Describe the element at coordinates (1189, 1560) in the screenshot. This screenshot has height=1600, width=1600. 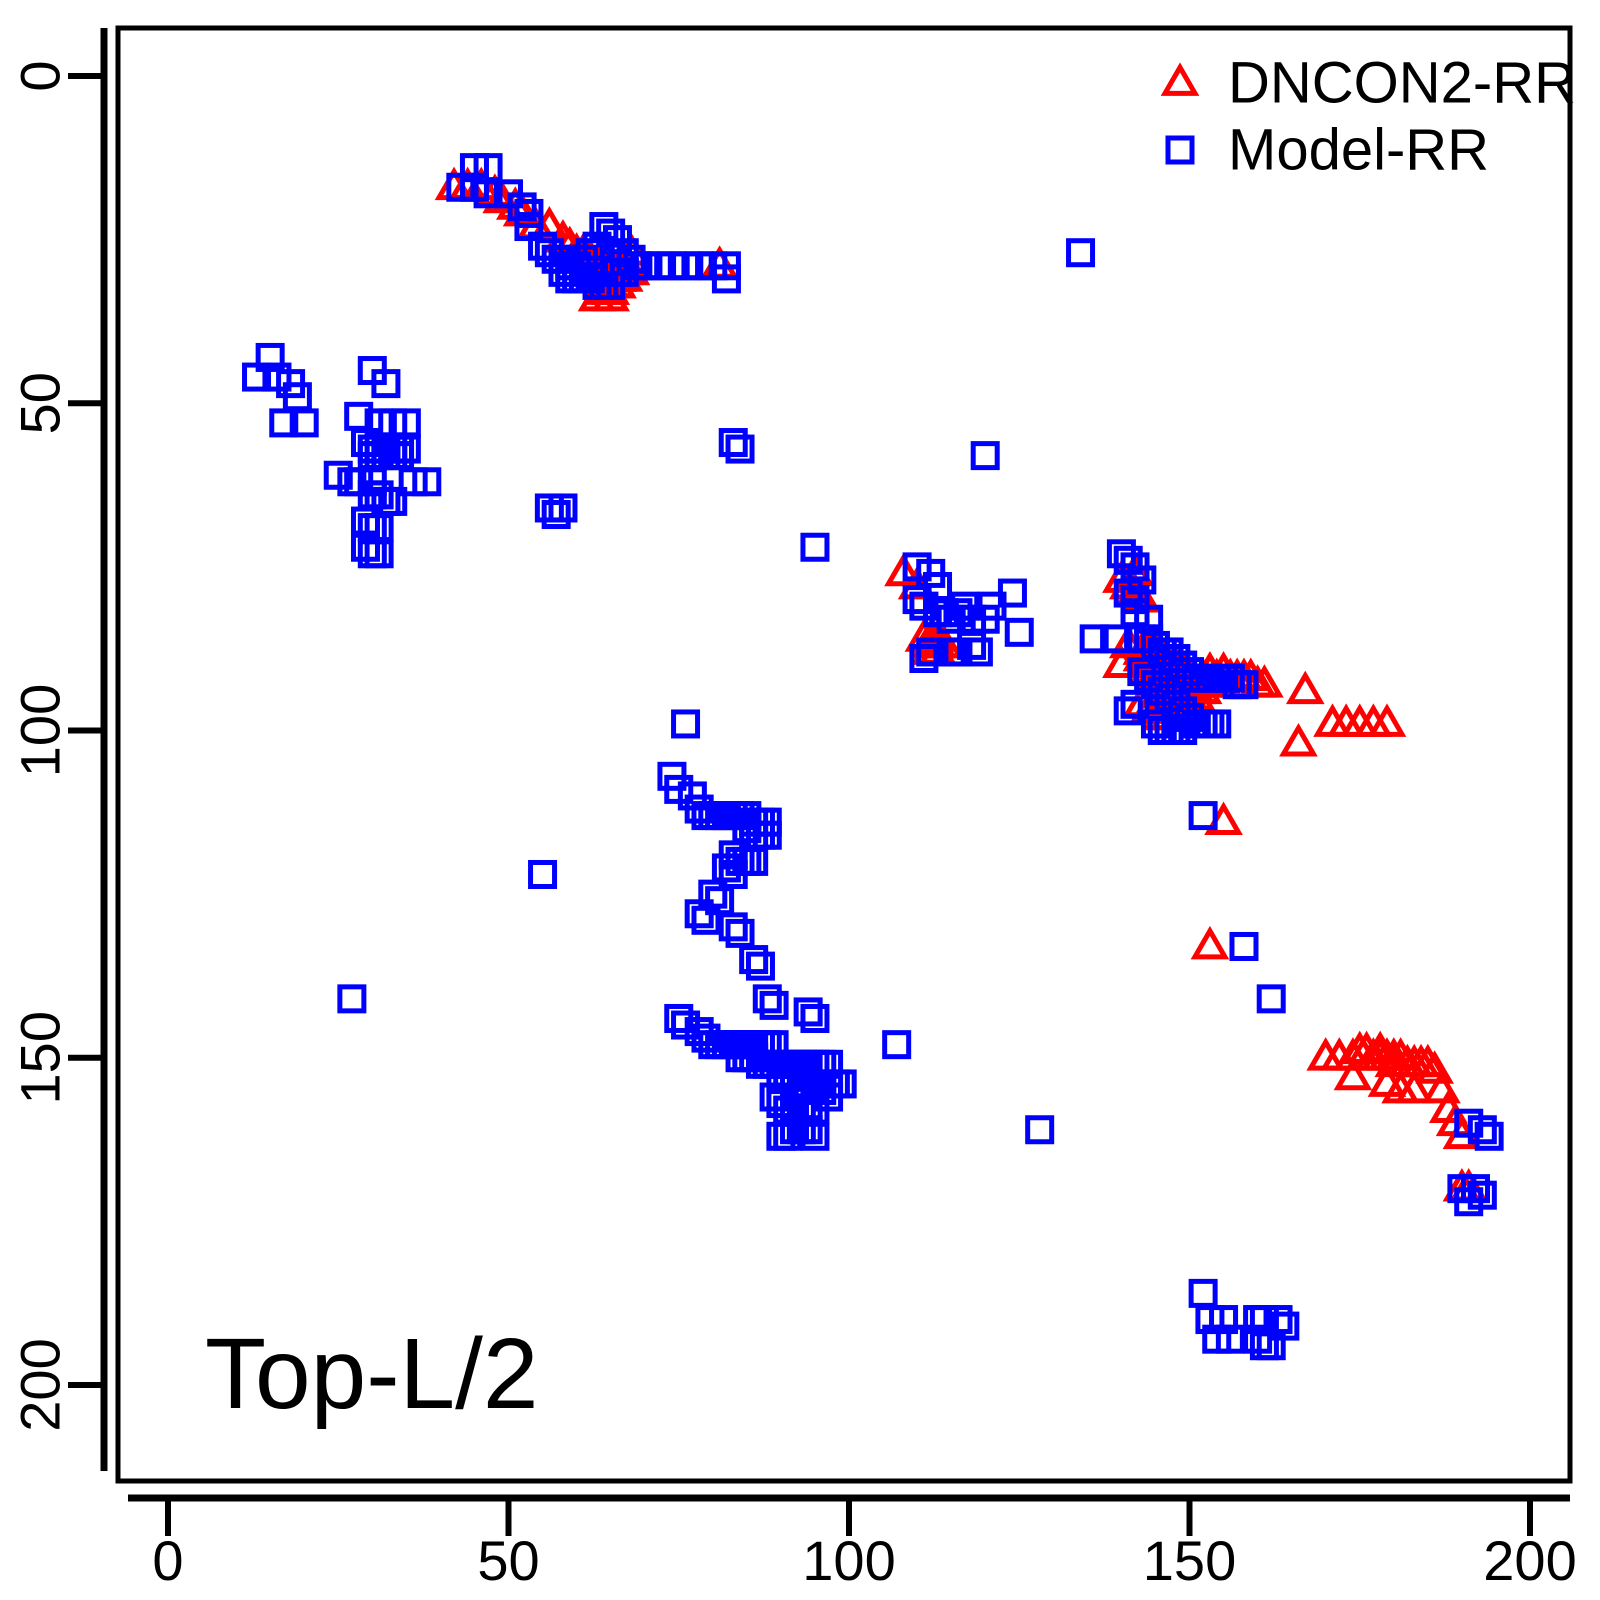
I see `x-tick-label: 150` at that location.